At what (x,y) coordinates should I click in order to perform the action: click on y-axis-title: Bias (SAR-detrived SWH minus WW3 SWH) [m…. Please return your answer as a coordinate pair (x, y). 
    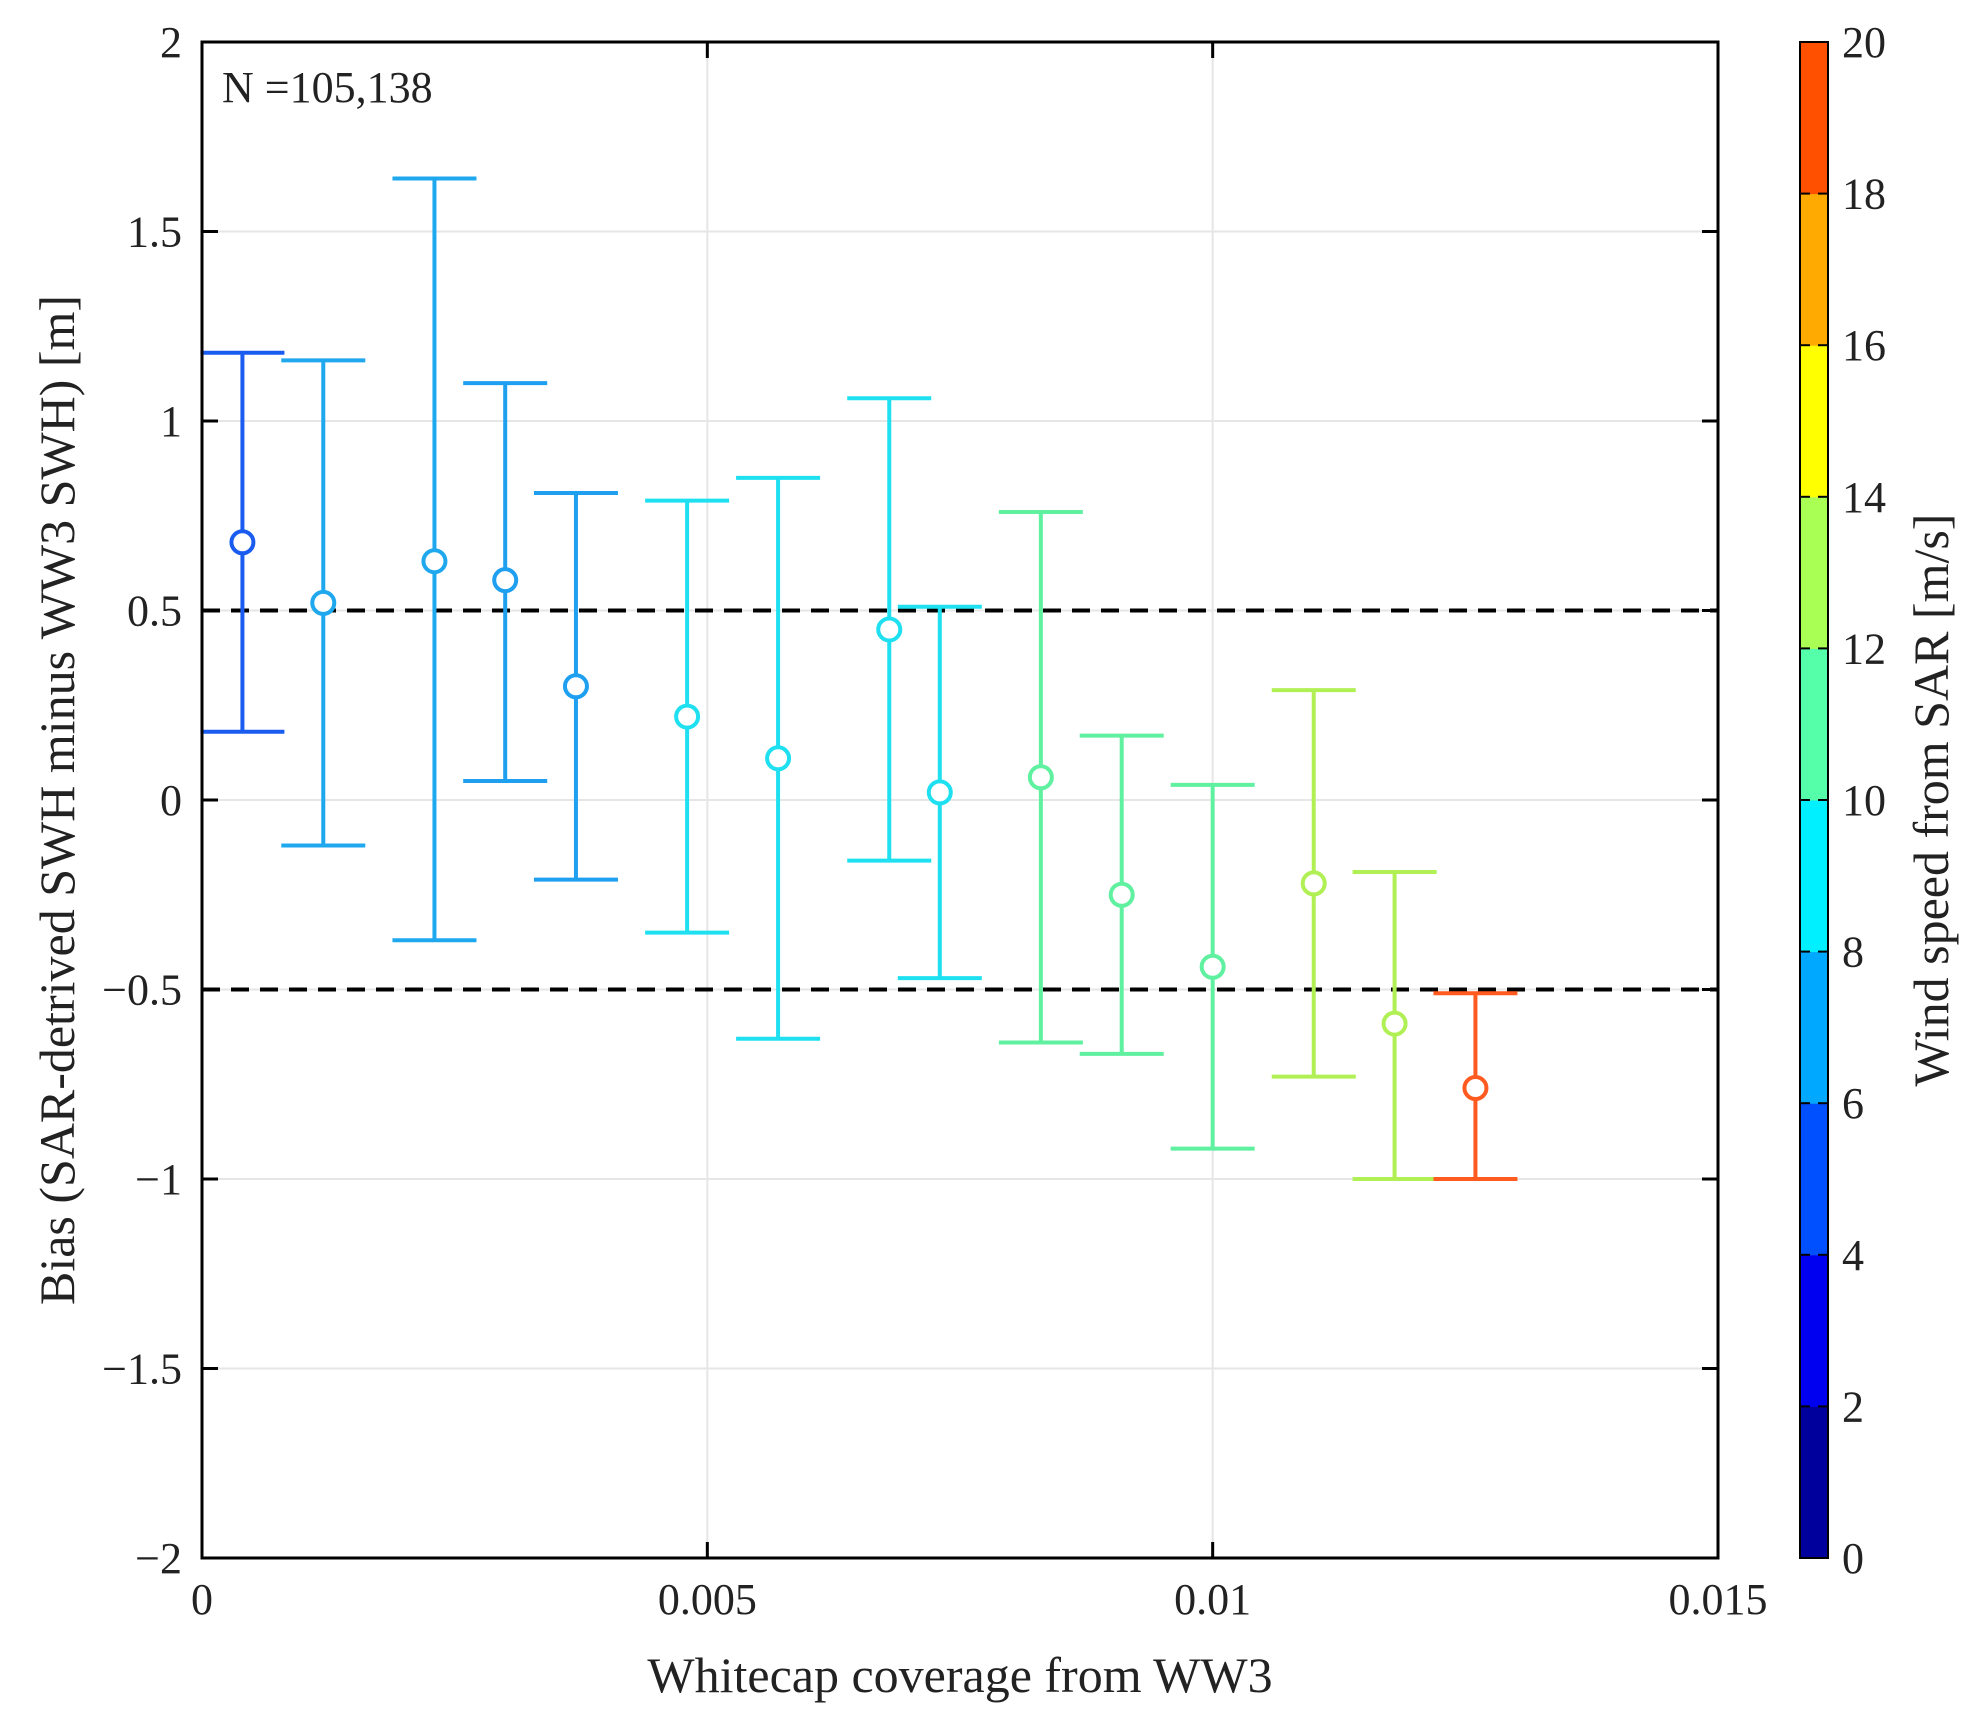
    Looking at the image, I should click on (57, 800).